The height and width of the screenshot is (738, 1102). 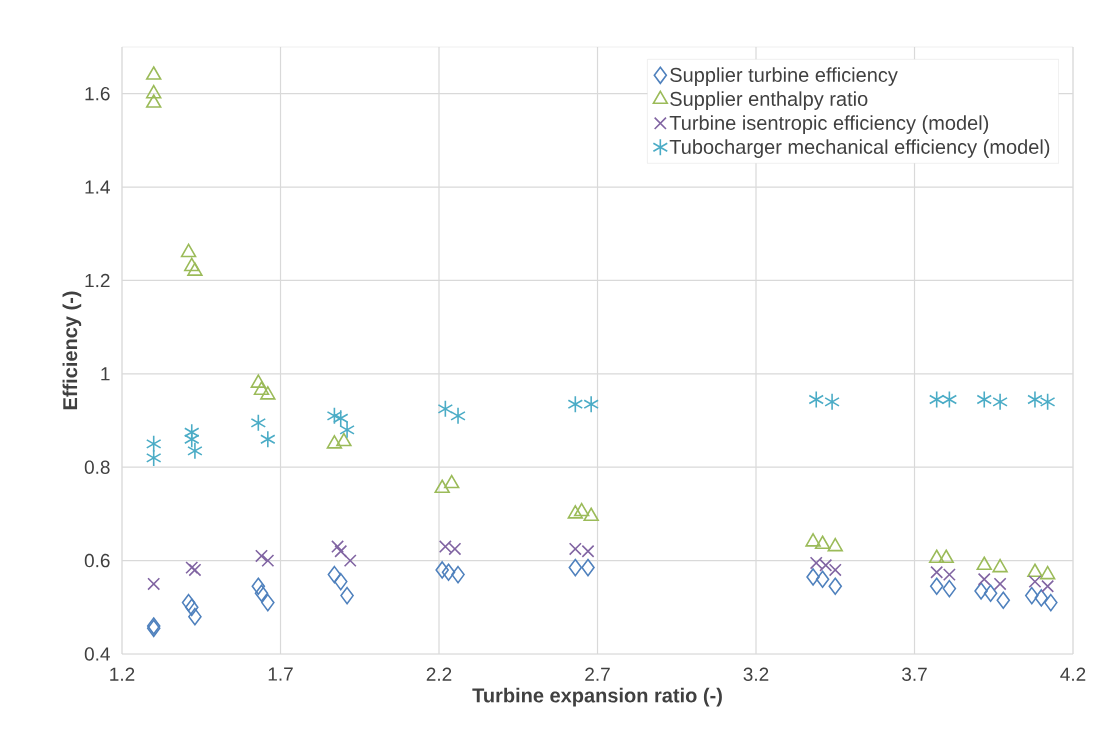 What do you see at coordinates (105, 374) in the screenshot?
I see `y-tick-label: 1` at bounding box center [105, 374].